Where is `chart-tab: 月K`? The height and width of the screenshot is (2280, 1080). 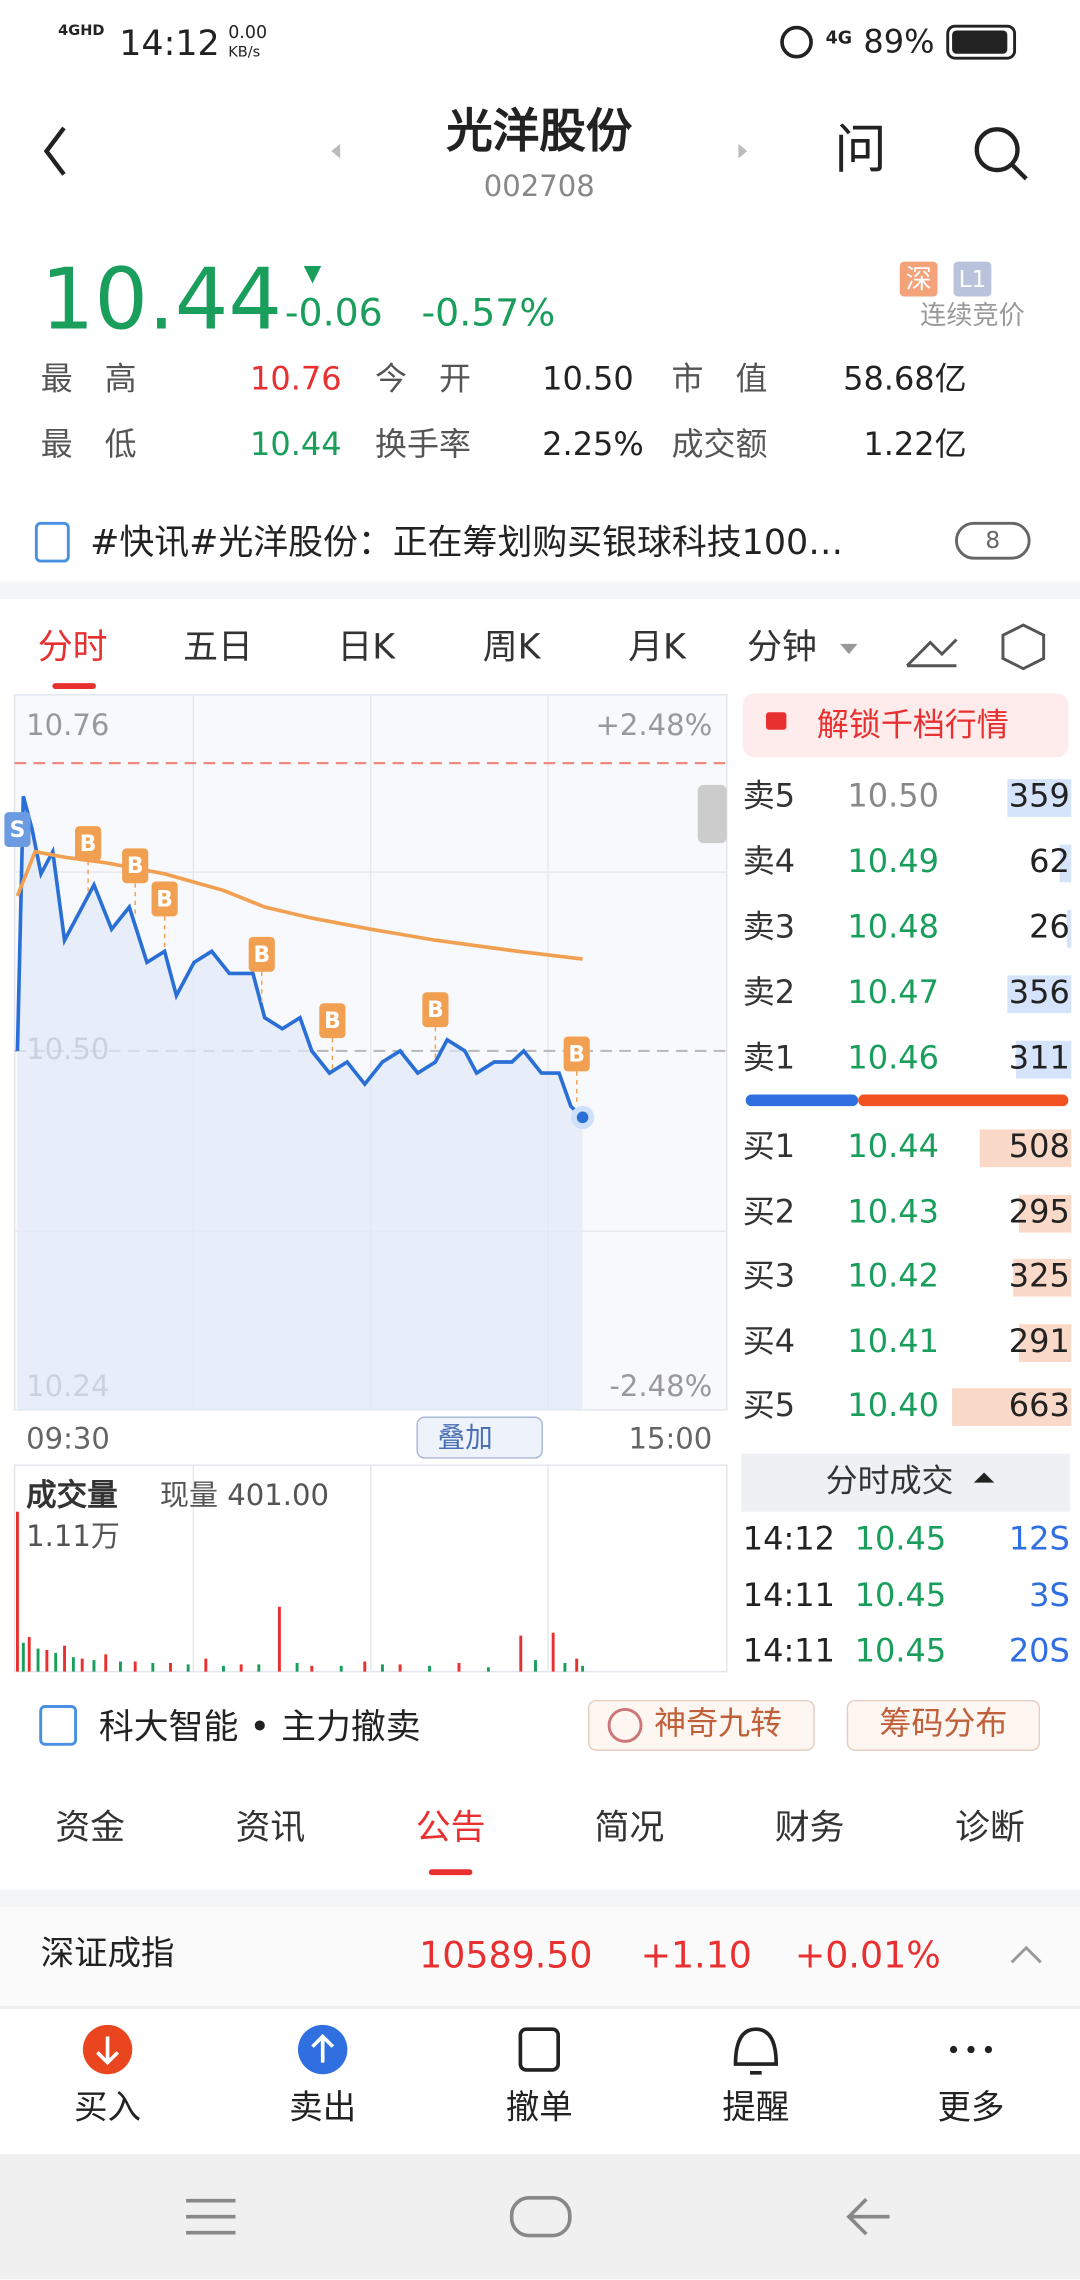
chart-tab: 月K is located at coordinates (657, 647).